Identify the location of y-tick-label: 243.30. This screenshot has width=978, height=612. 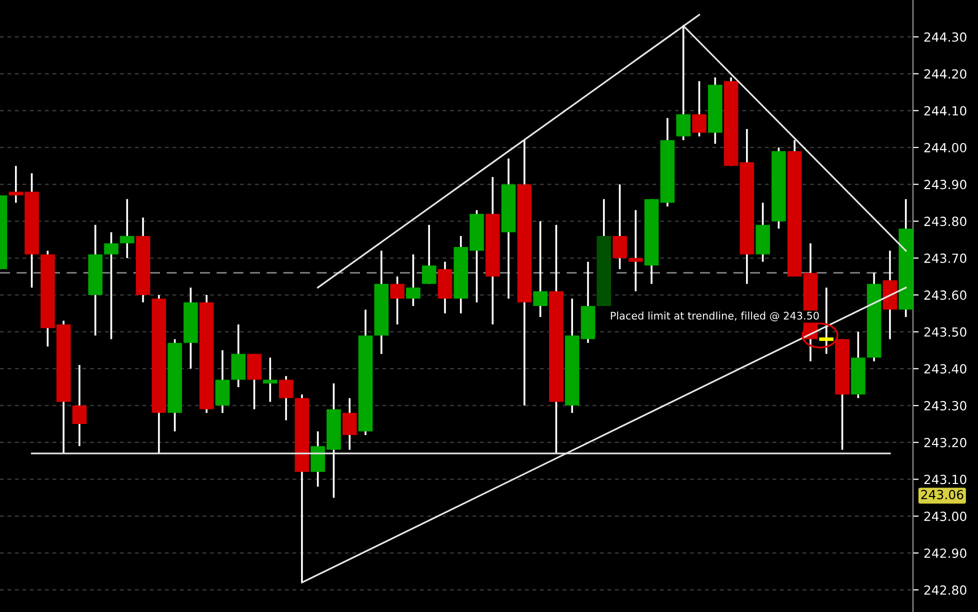
(945, 405).